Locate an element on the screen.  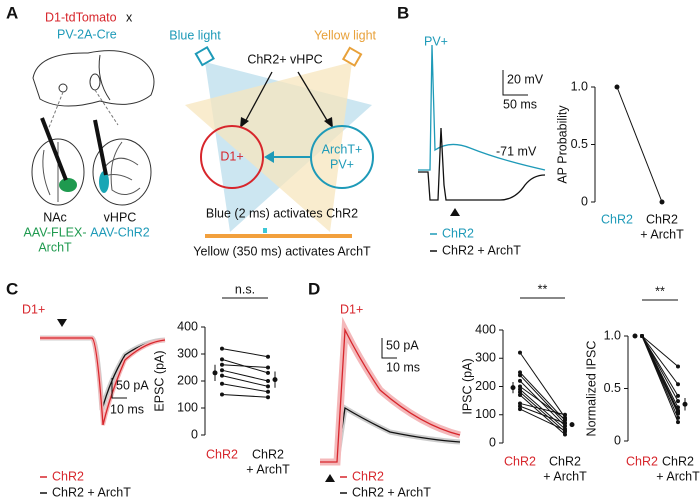
stim-marker is located at coordinates (330, 478).